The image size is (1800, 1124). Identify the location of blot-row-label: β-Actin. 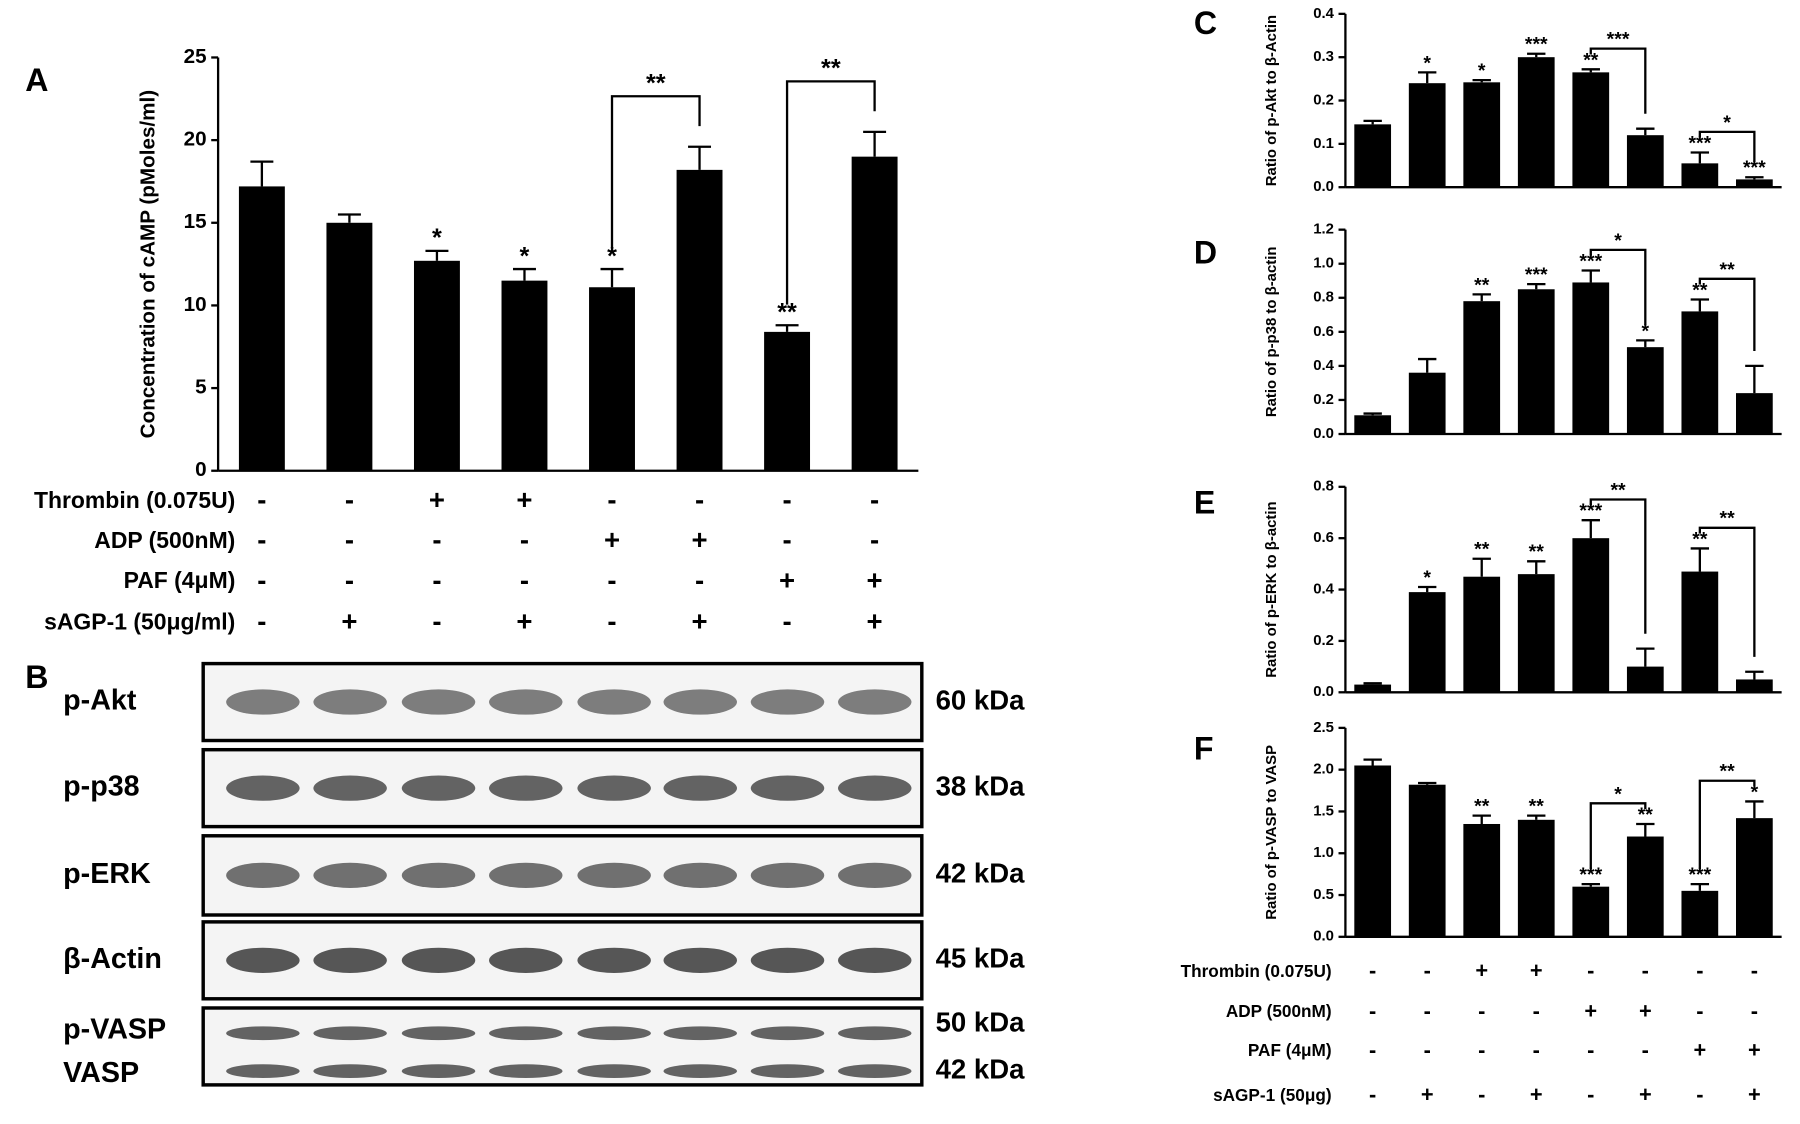
(112, 959).